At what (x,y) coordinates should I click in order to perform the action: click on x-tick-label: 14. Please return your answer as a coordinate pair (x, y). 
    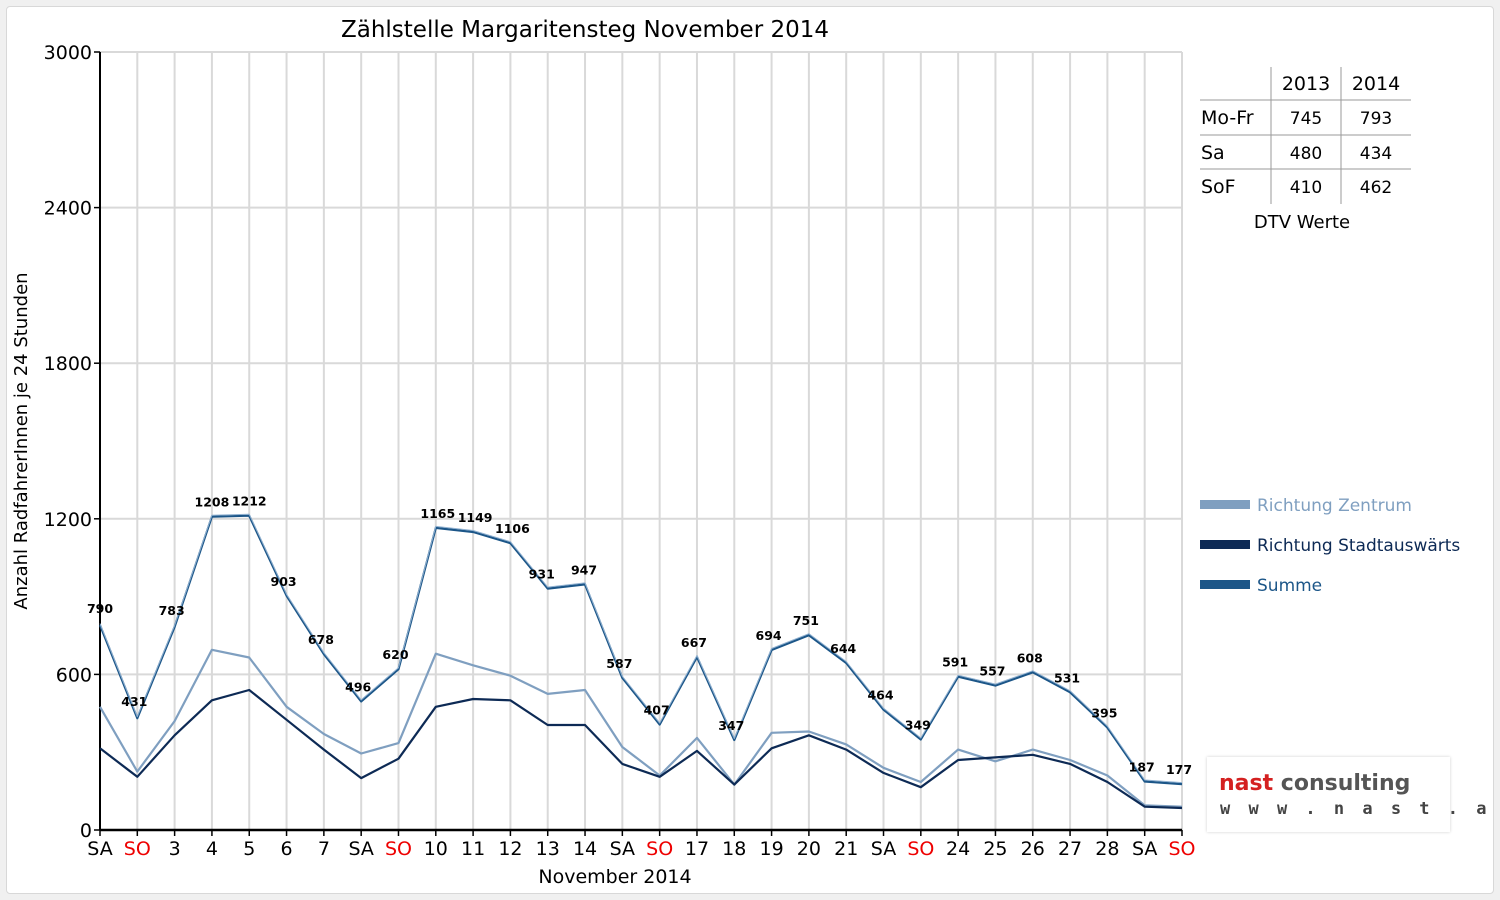
    Looking at the image, I should click on (585, 849).